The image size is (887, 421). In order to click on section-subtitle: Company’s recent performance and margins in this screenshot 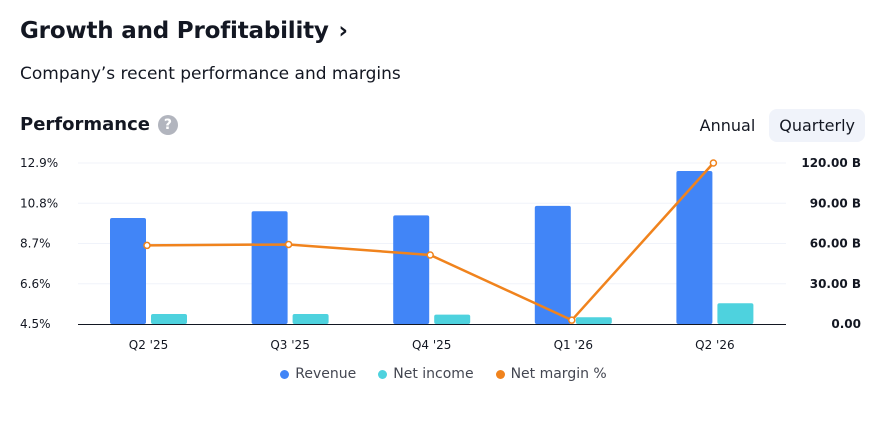, I will do `click(210, 74)`.